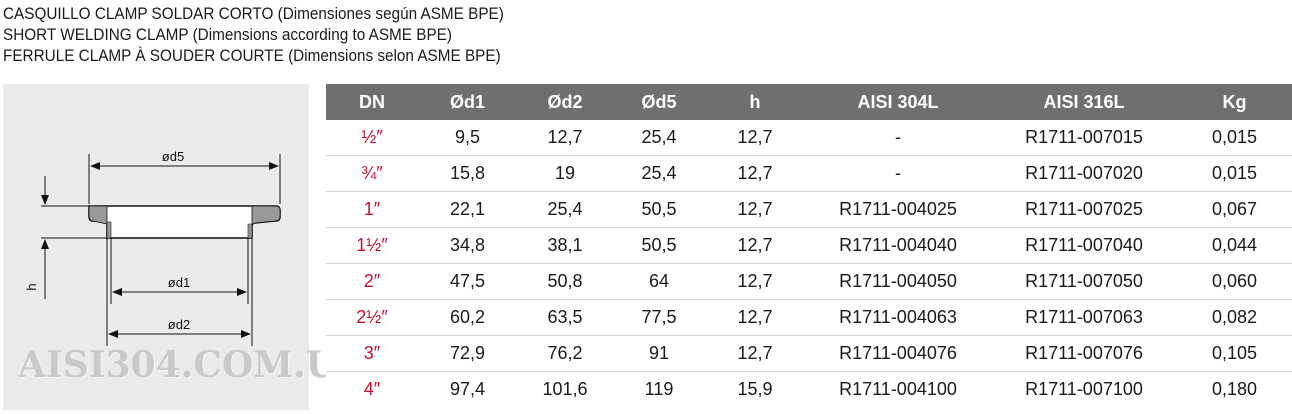 The image size is (1292, 414). What do you see at coordinates (1084, 281) in the screenshot?
I see `cell-aisi-316l: R1711-007050` at bounding box center [1084, 281].